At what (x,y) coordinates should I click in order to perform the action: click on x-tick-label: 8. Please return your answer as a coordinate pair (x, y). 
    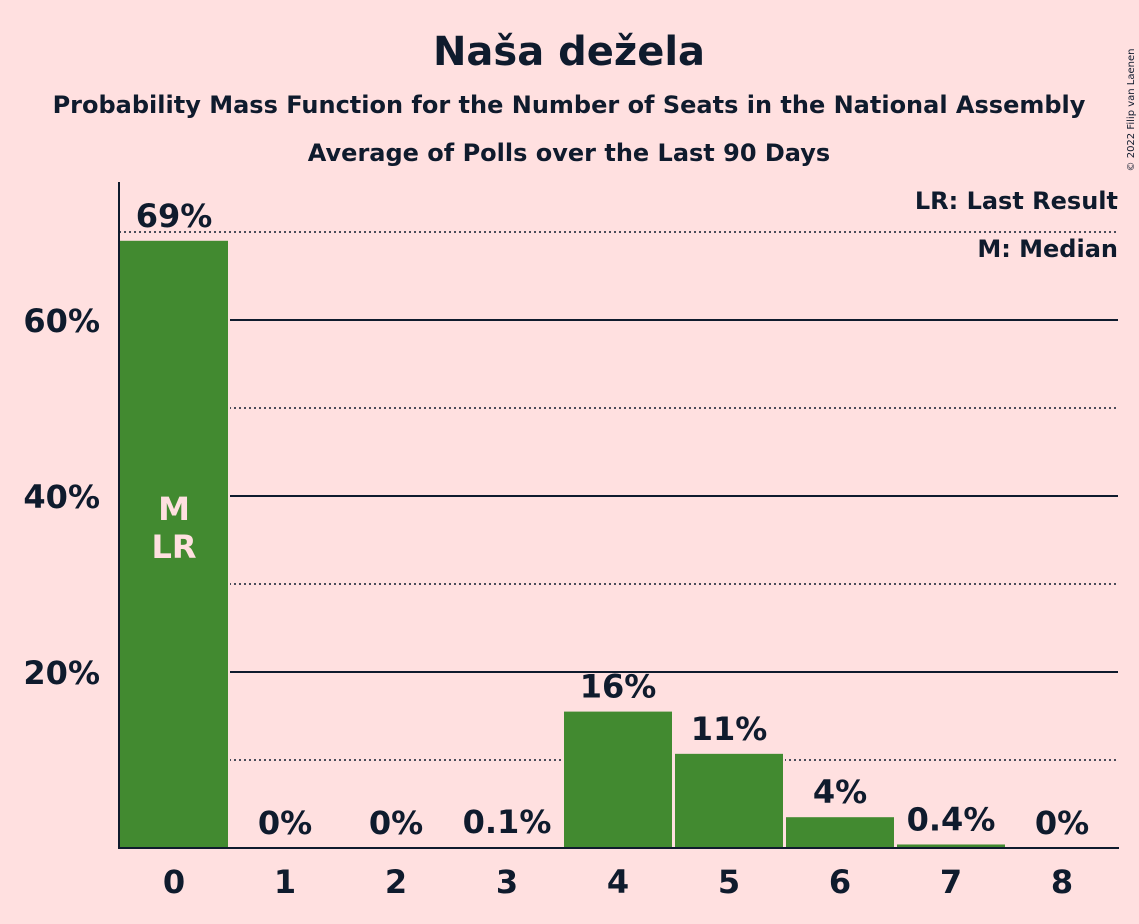
    Looking at the image, I should click on (1062, 882).